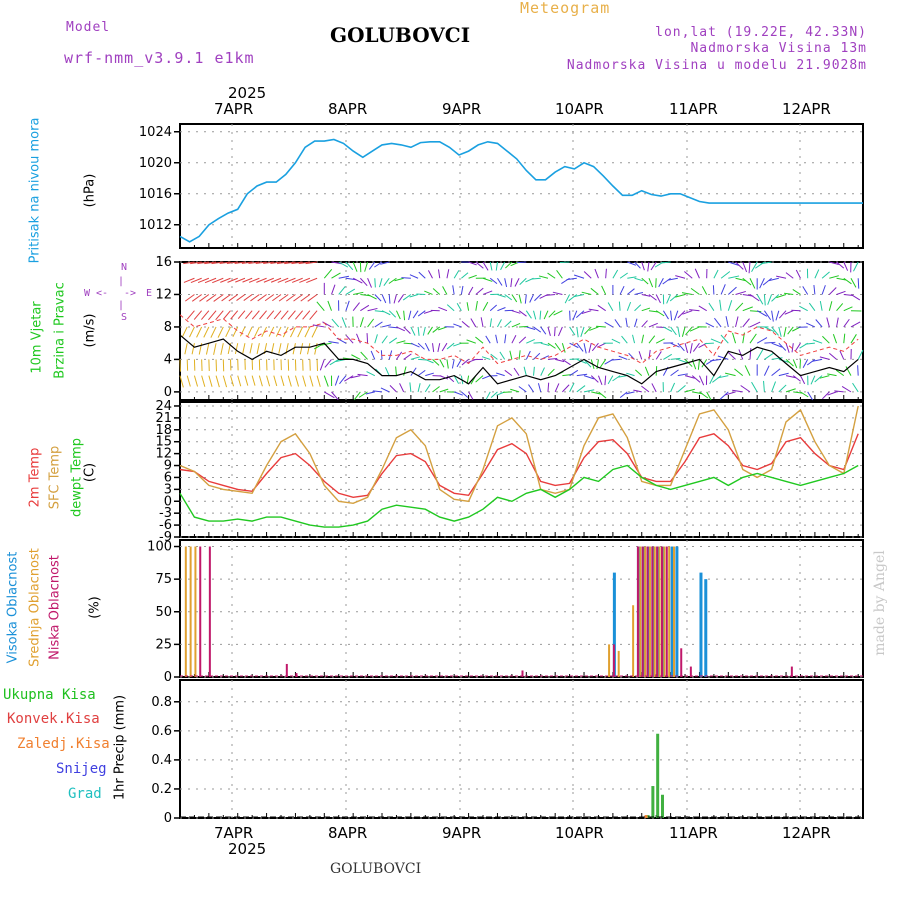 This screenshot has height=900, width=900. I want to click on temp2m-line, so click(519, 466).